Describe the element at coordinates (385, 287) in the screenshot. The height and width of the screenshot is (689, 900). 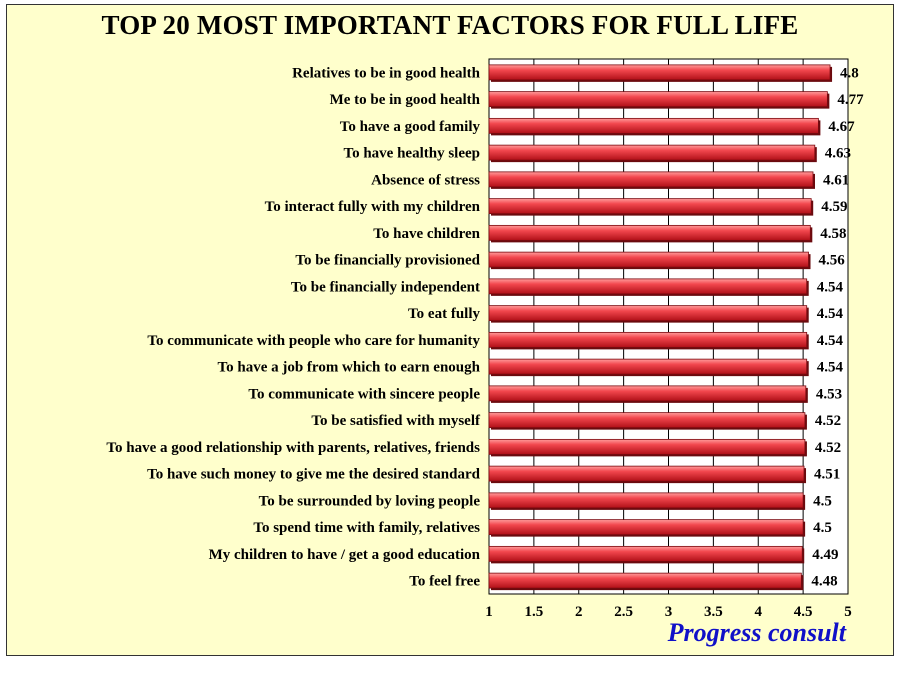
I see `category-label: To be financially independent` at that location.